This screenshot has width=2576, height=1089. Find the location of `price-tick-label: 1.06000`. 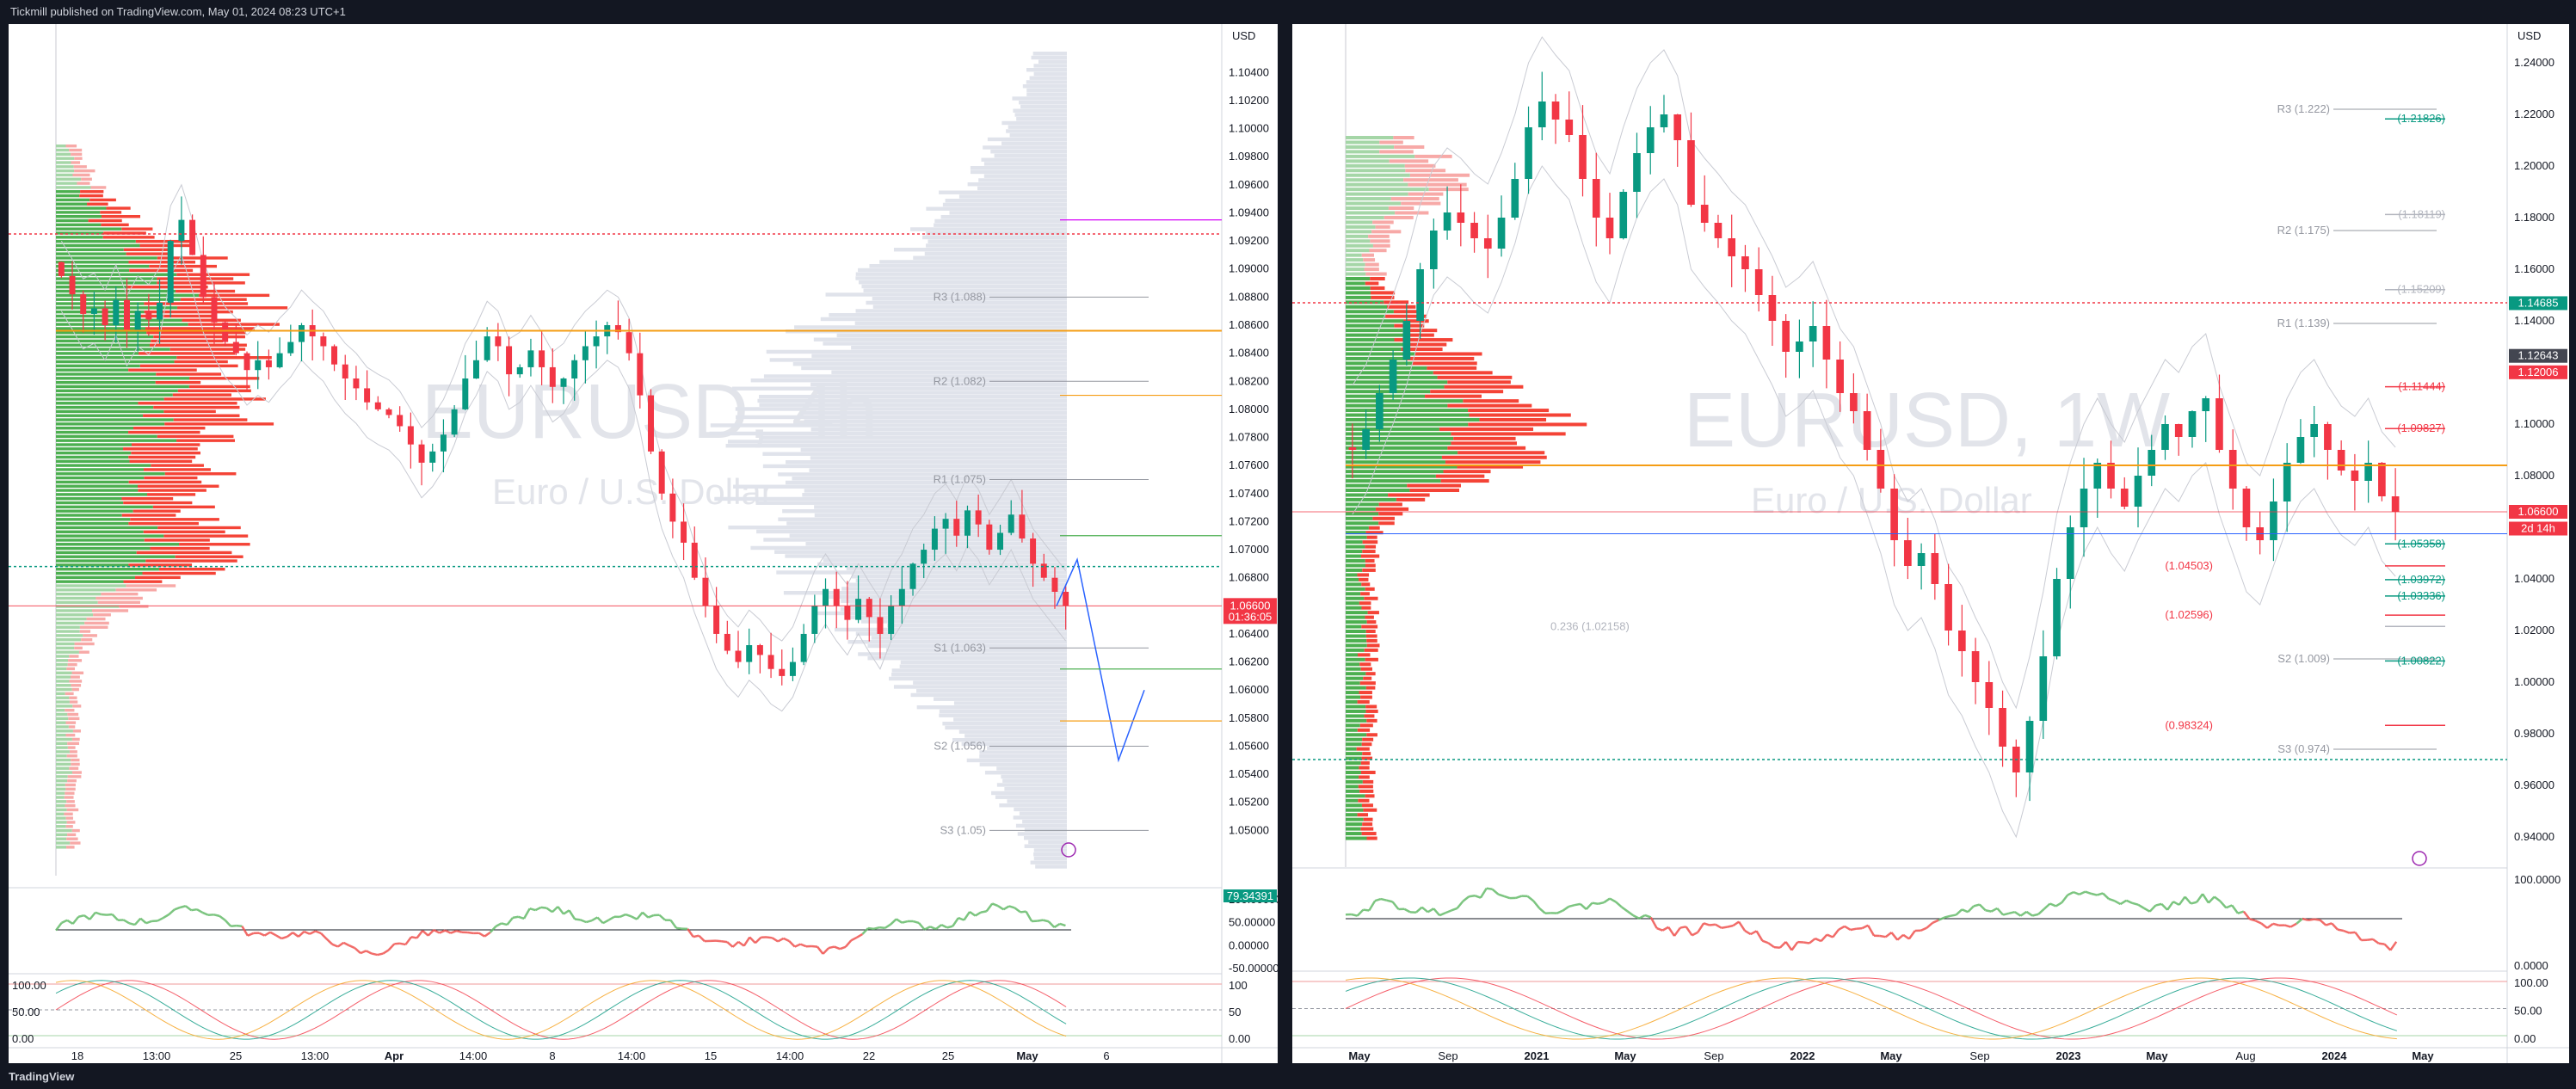

price-tick-label: 1.06000 is located at coordinates (1249, 689).